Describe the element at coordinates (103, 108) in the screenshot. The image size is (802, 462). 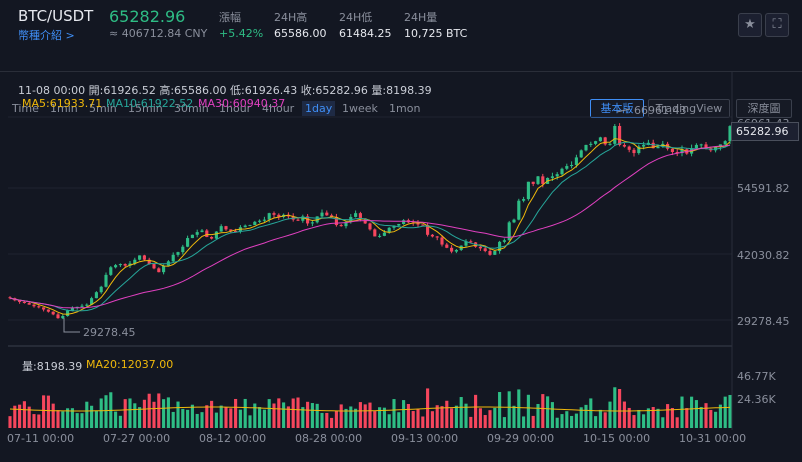
I see `interval-5min: 5min` at that location.